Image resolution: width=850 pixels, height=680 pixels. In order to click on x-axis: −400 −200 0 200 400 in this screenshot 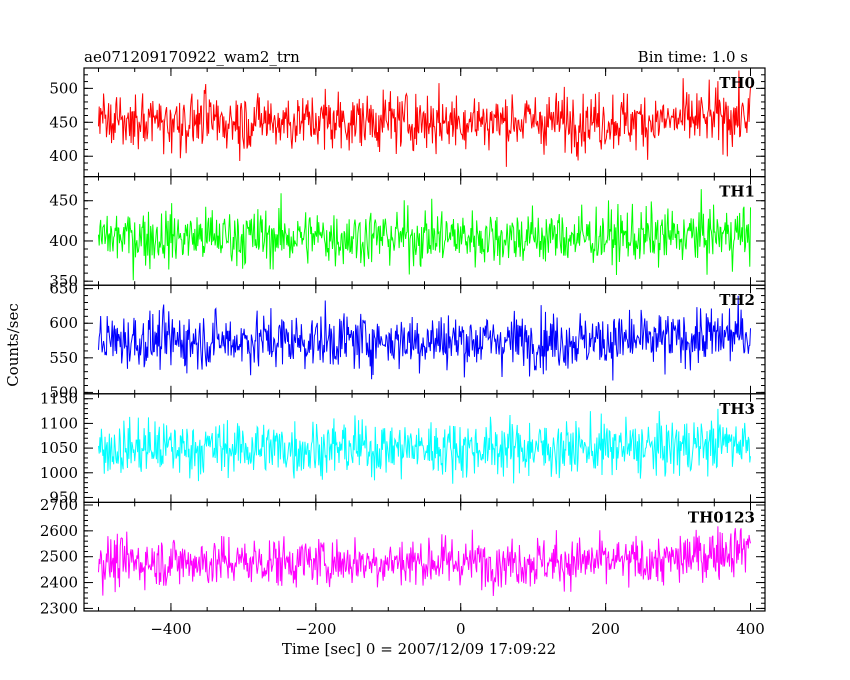, I will do `click(457, 629)`.